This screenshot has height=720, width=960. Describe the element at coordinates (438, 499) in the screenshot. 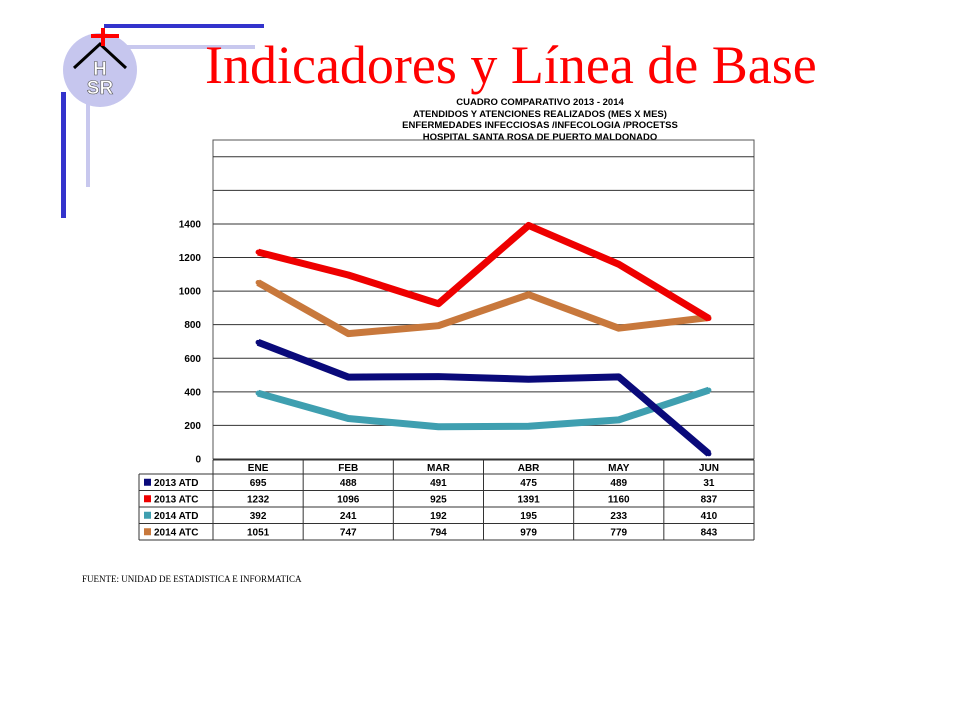

I see `data-label: 925` at that location.